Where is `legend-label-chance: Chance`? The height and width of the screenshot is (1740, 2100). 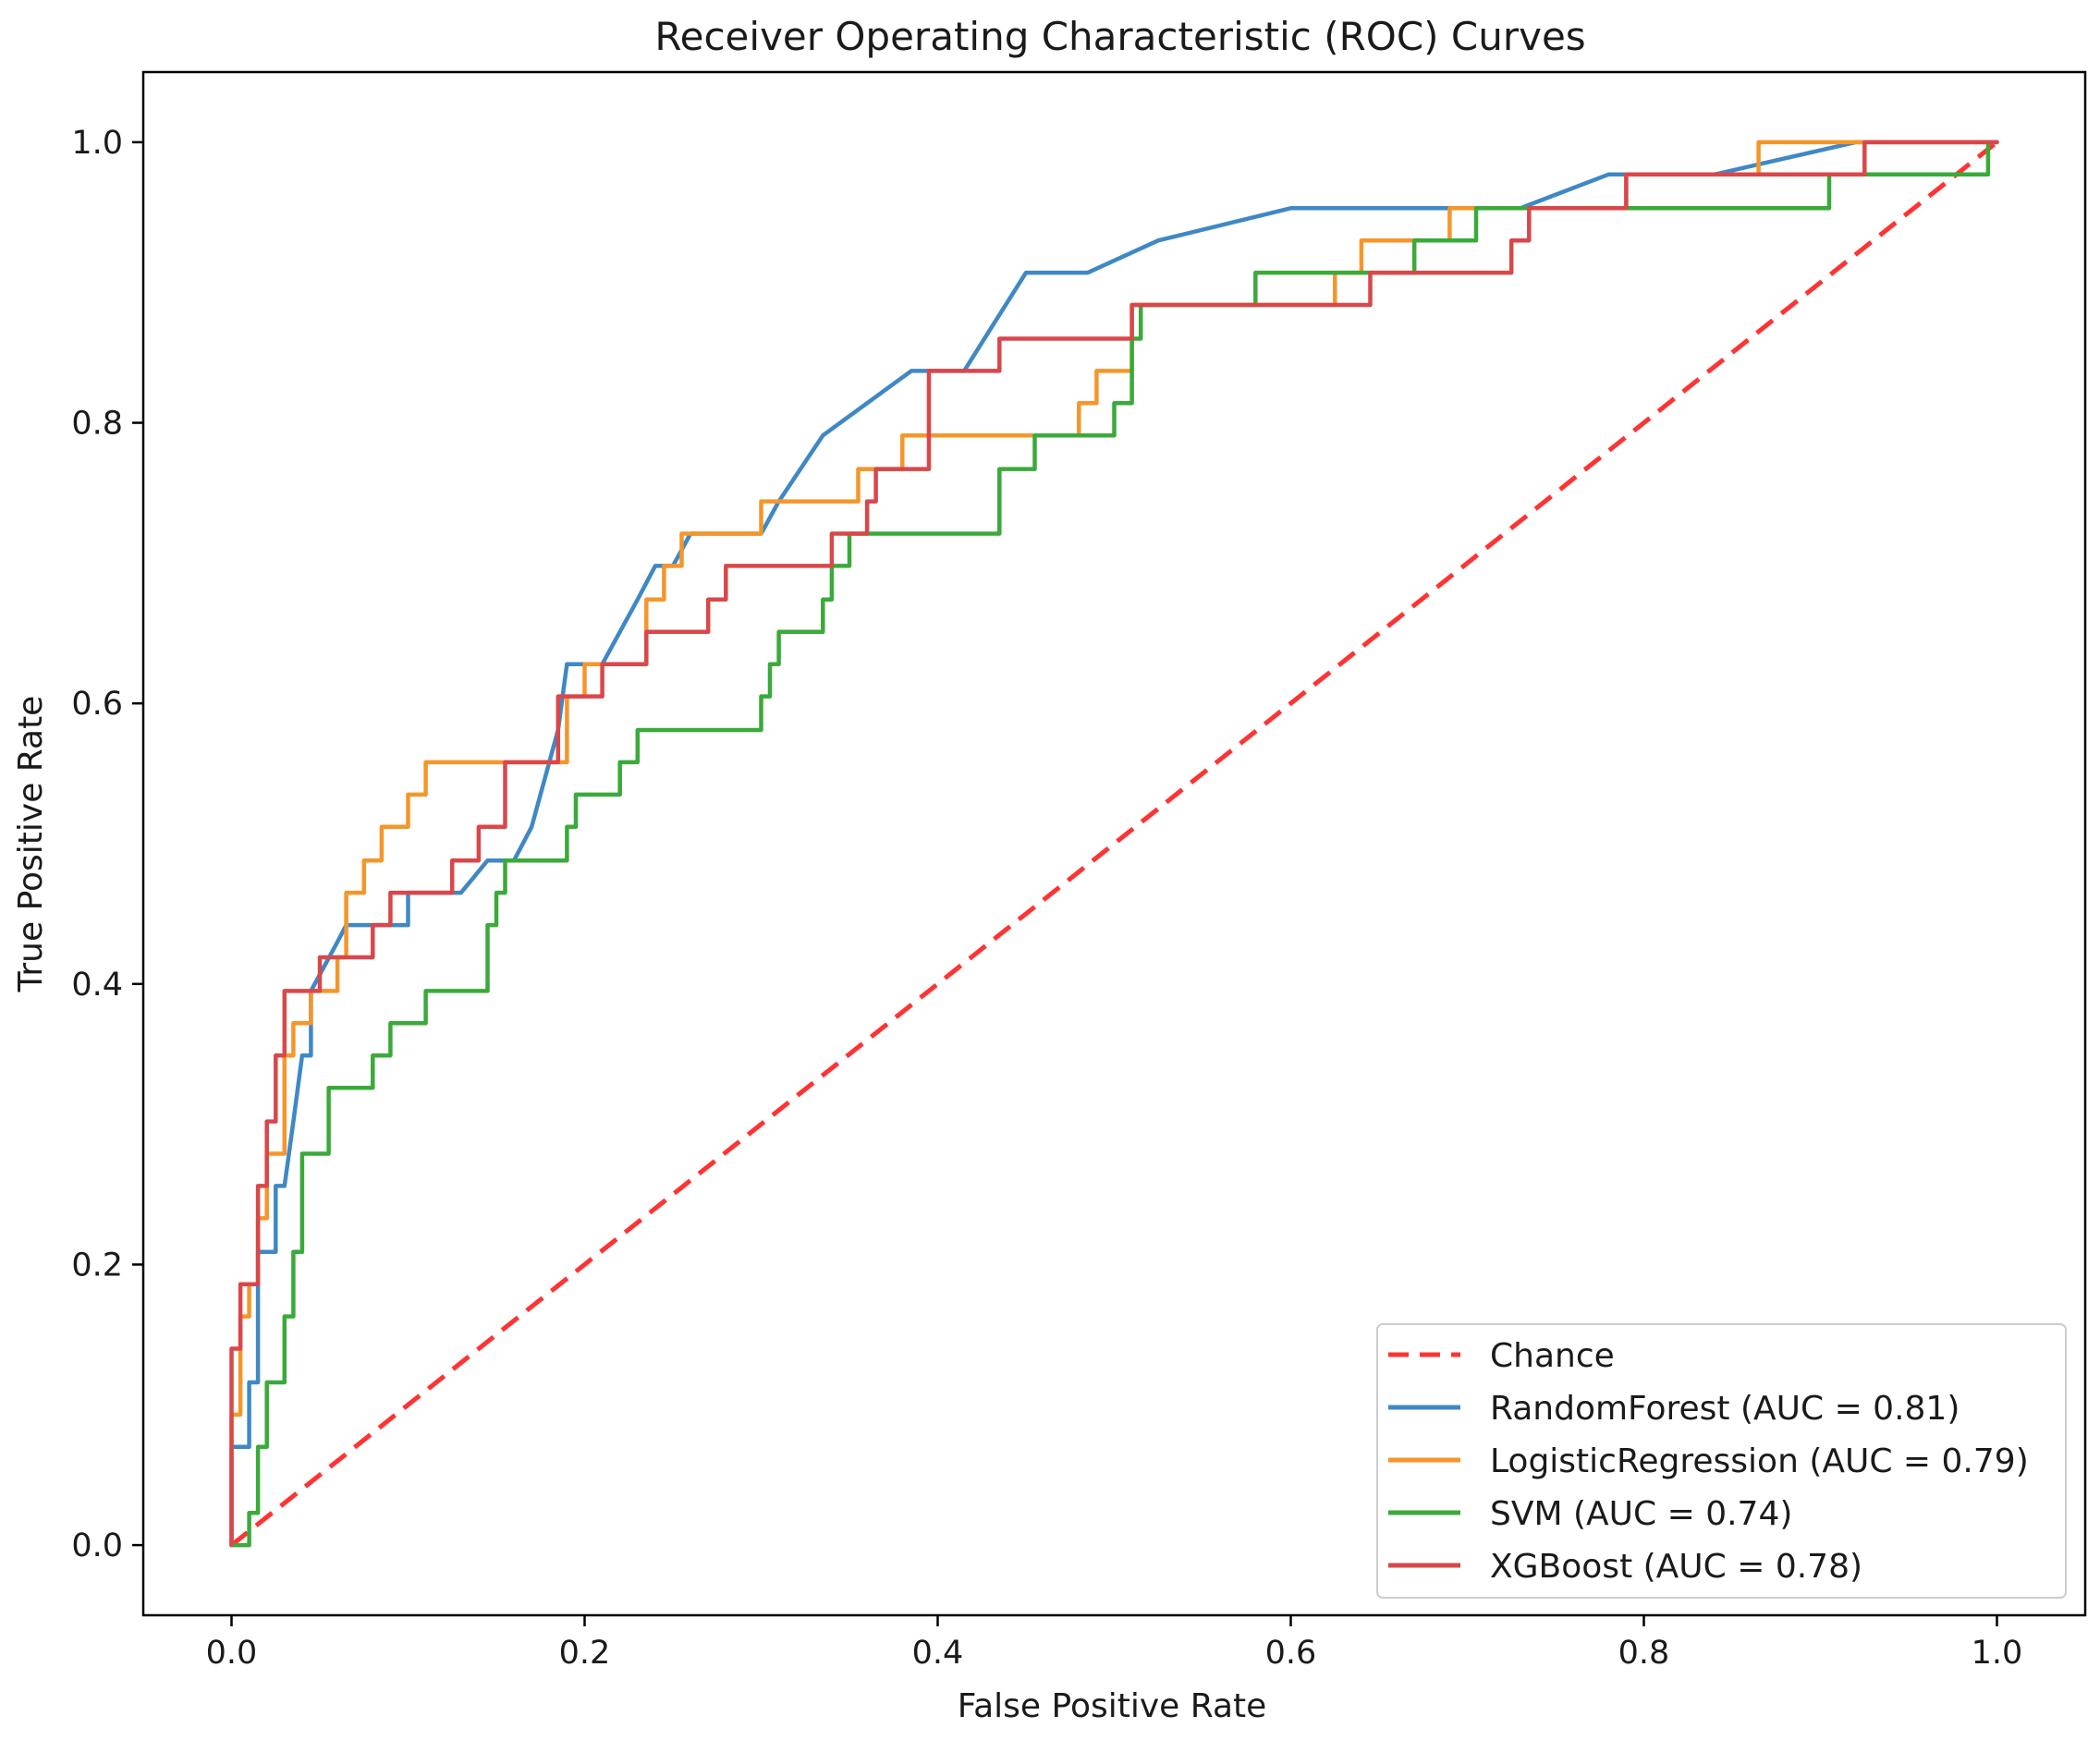 legend-label-chance: Chance is located at coordinates (1552, 1356).